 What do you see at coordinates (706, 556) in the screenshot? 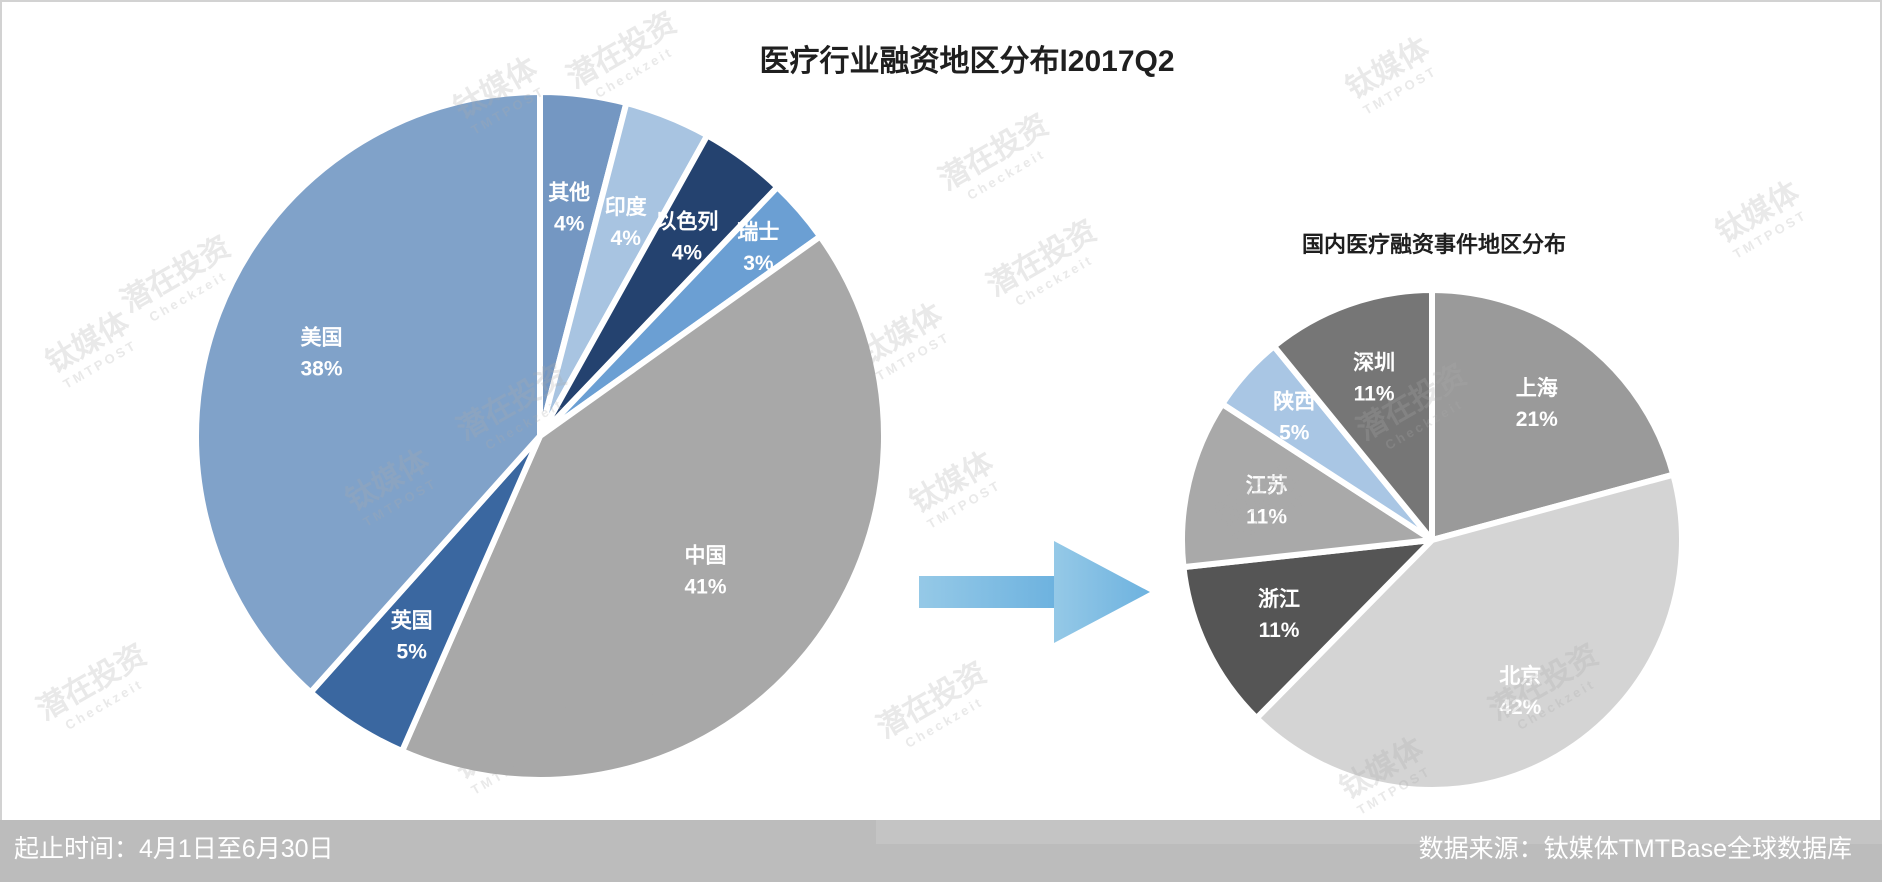
I see `global-pie-label-name-5: 中国` at bounding box center [706, 556].